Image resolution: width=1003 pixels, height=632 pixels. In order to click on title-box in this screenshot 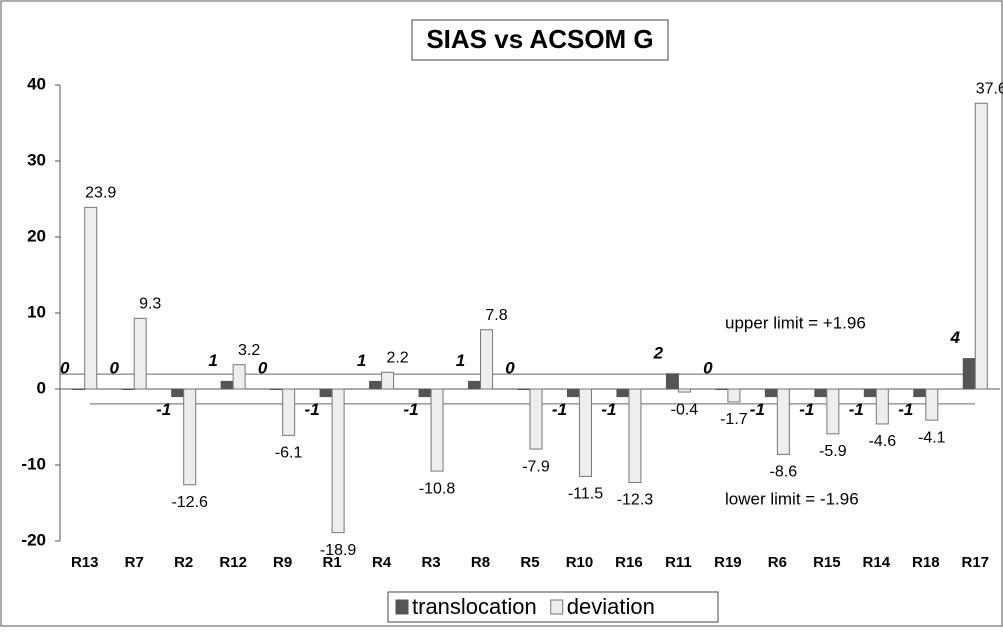, I will do `click(540, 40)`.